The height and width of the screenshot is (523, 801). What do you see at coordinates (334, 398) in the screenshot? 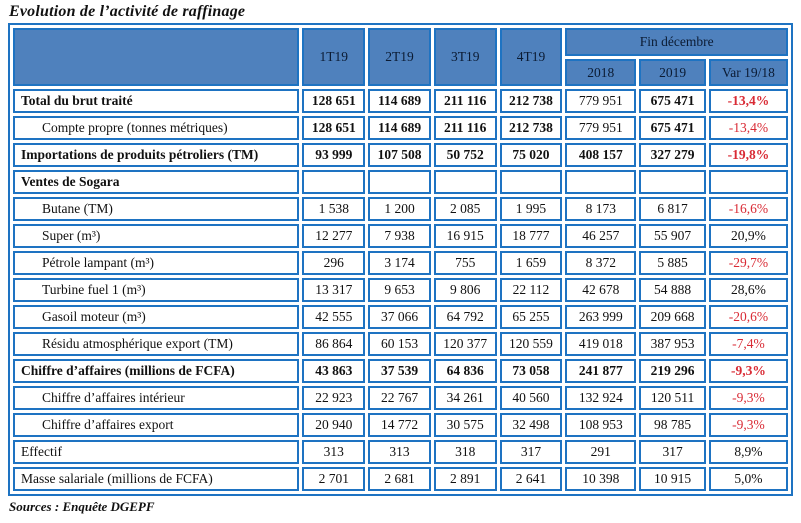
I see `cell-value: 22 923` at bounding box center [334, 398].